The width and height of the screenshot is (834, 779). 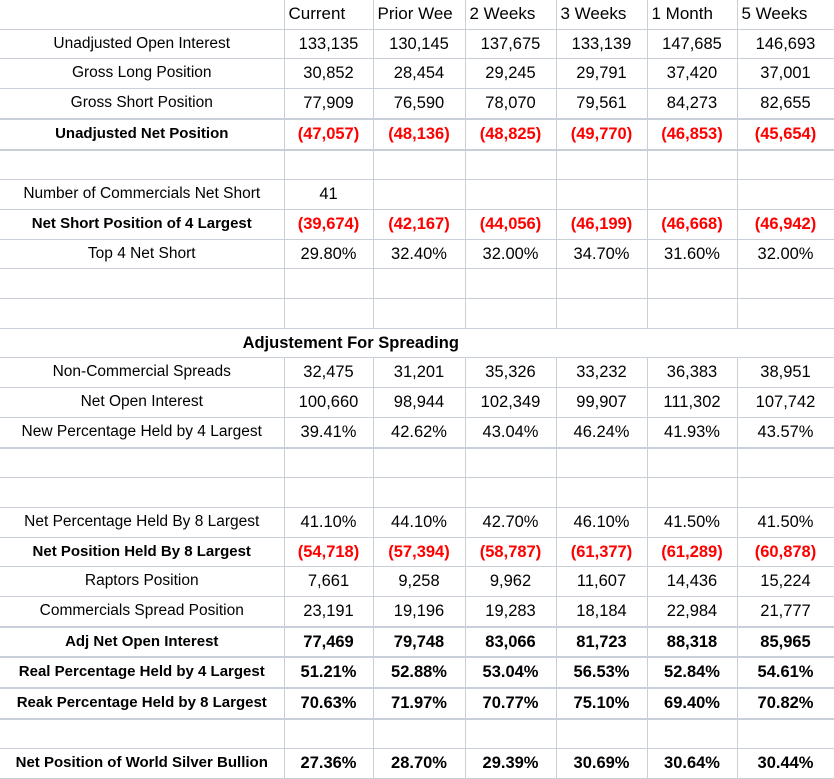 I want to click on cell: 43.04%, so click(x=511, y=433).